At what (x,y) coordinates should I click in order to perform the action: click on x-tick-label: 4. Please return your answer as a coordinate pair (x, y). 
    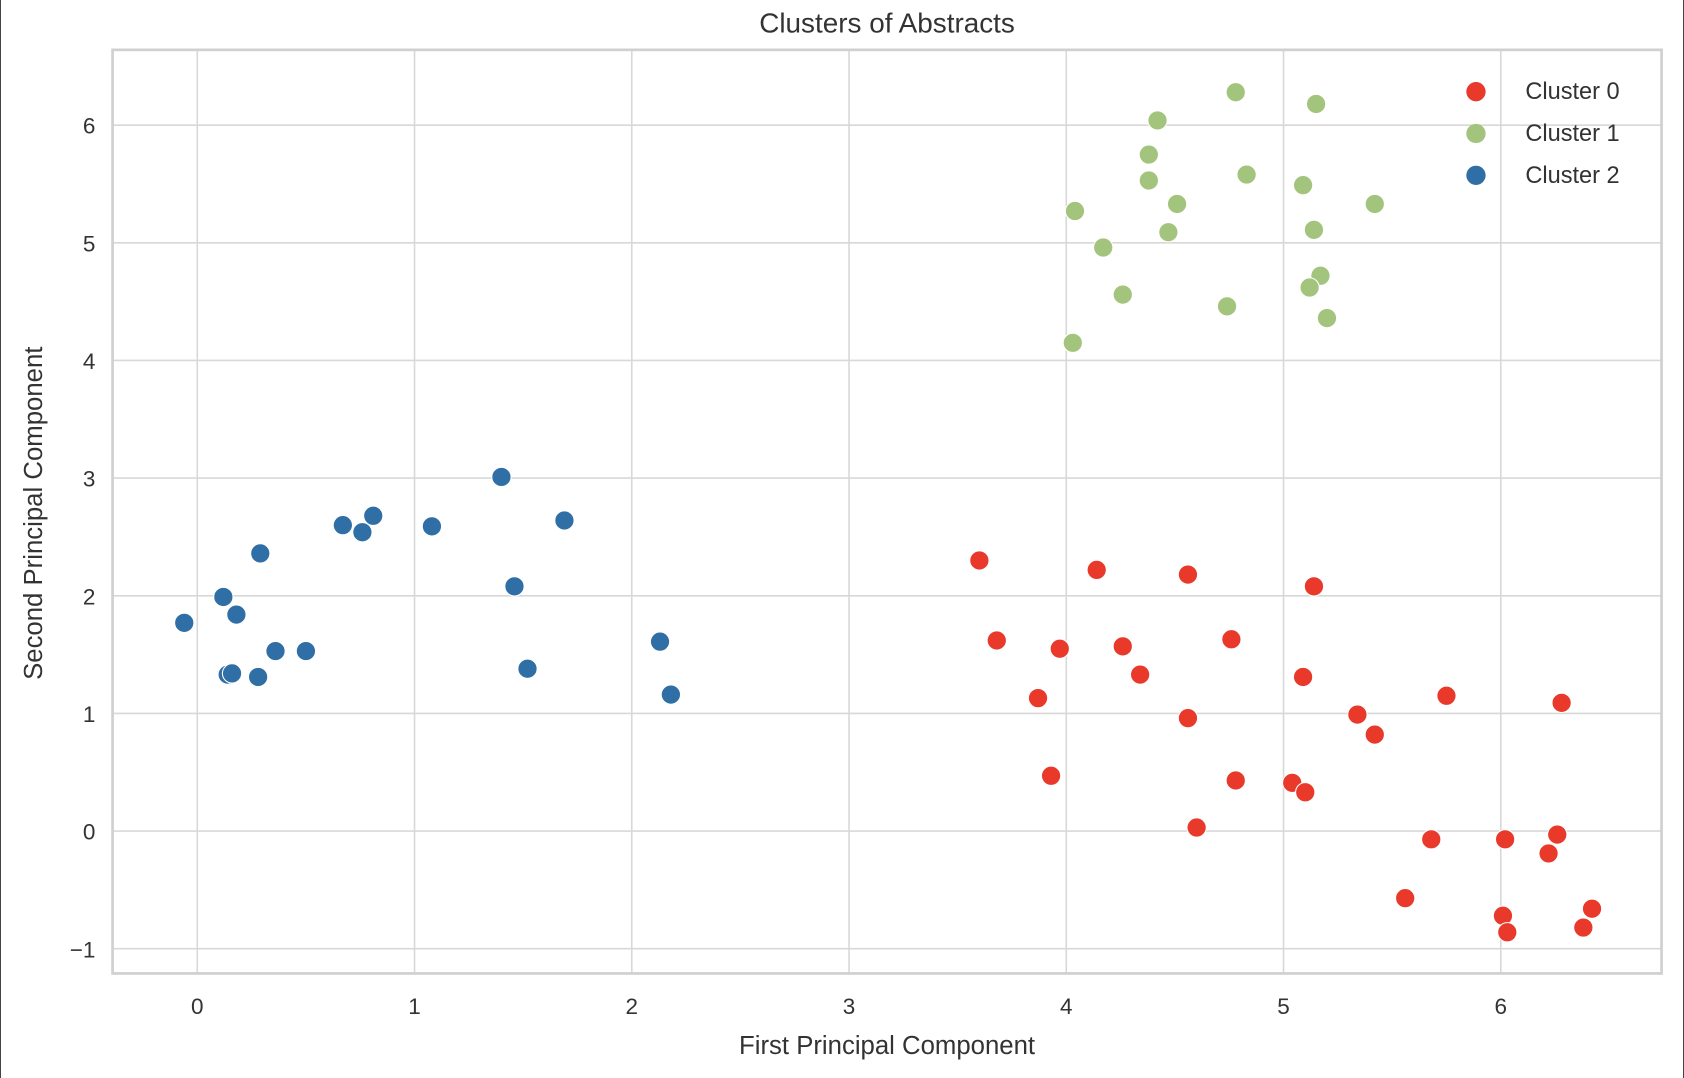
    Looking at the image, I should click on (1066, 1006).